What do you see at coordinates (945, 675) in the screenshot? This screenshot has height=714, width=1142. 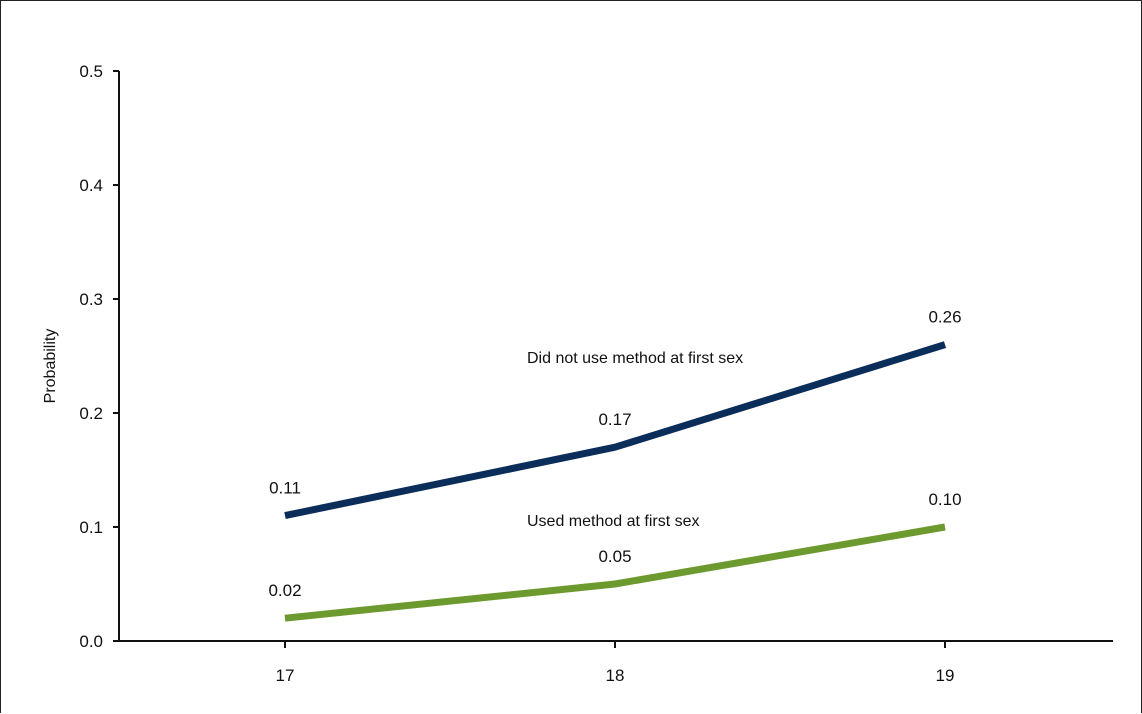 I see `x-tick-label: 19` at bounding box center [945, 675].